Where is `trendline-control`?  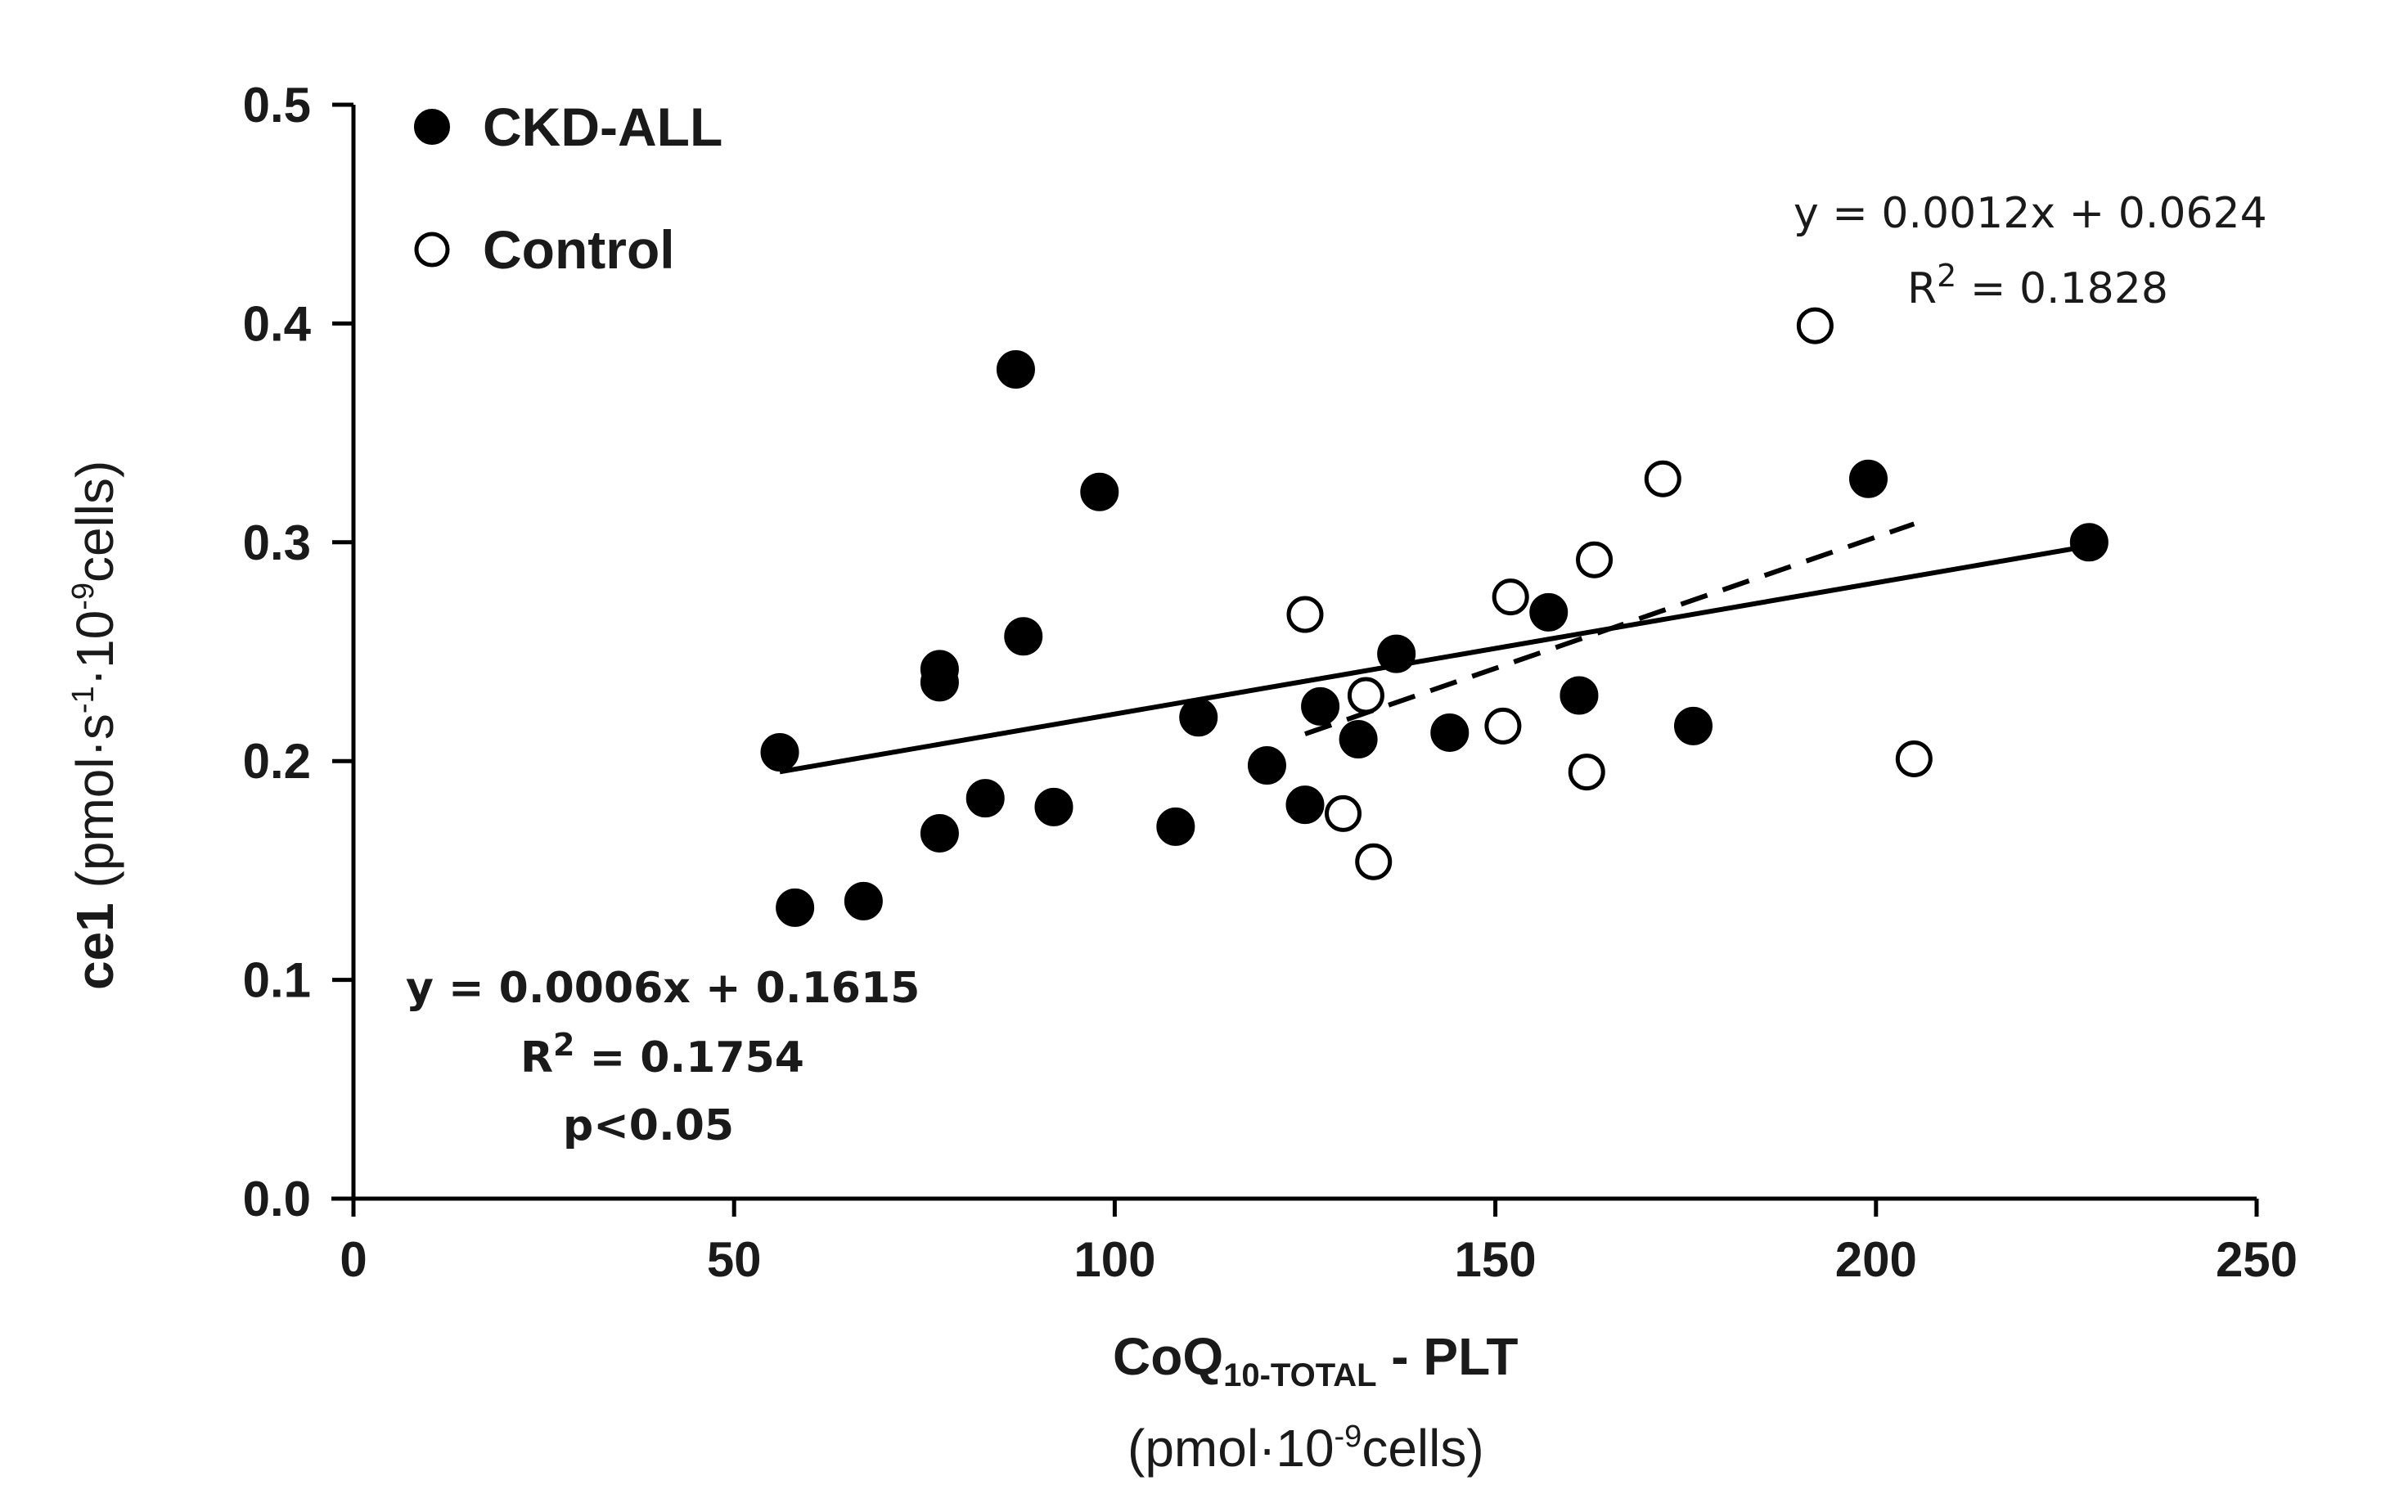
trendline-control is located at coordinates (1610, 629).